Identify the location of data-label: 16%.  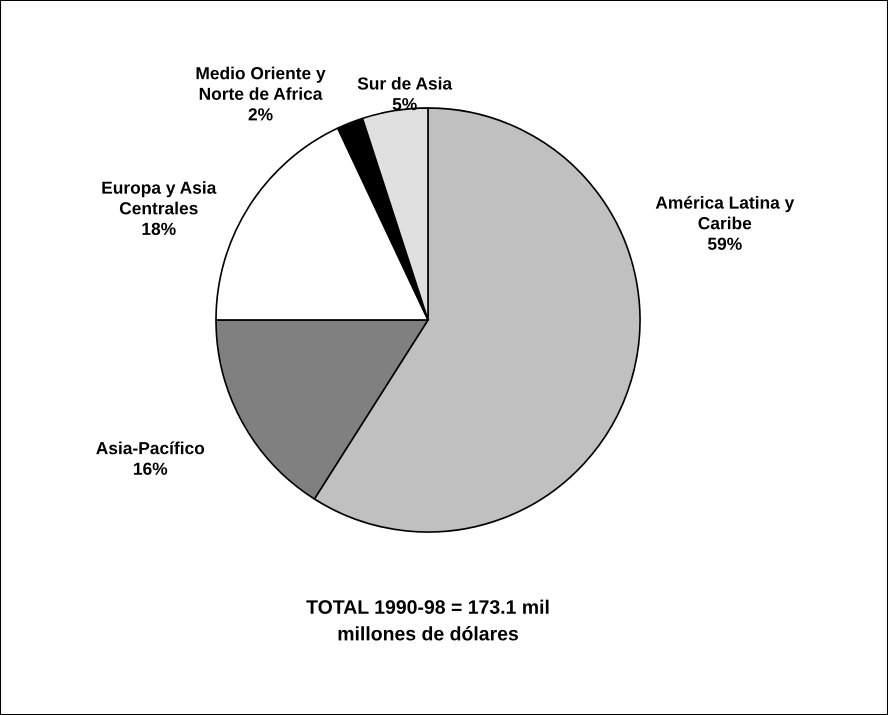
(151, 468).